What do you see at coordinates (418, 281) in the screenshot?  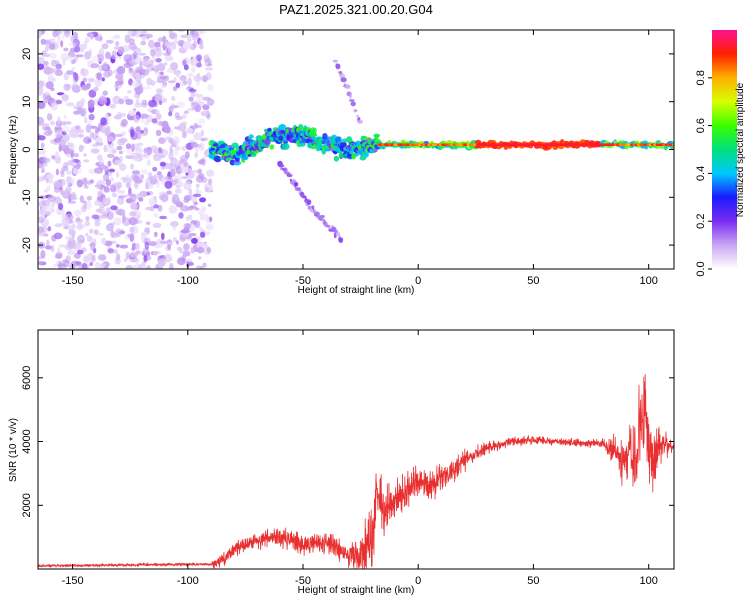 I see `x-tick-label: 0` at bounding box center [418, 281].